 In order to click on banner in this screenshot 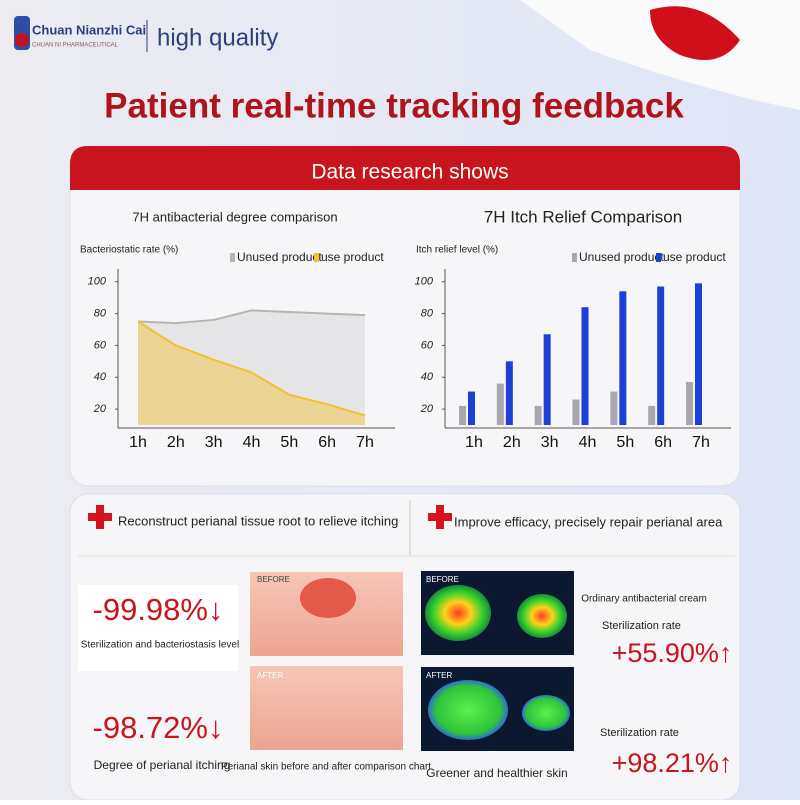, I will do `click(405, 168)`.